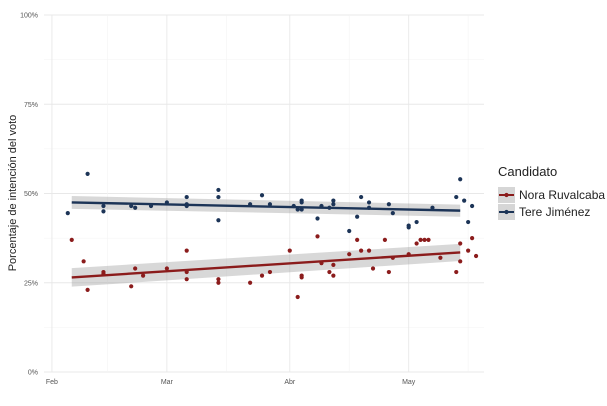  Describe the element at coordinates (29, 16) in the screenshot. I see `y-tick-label: 100%` at that location.